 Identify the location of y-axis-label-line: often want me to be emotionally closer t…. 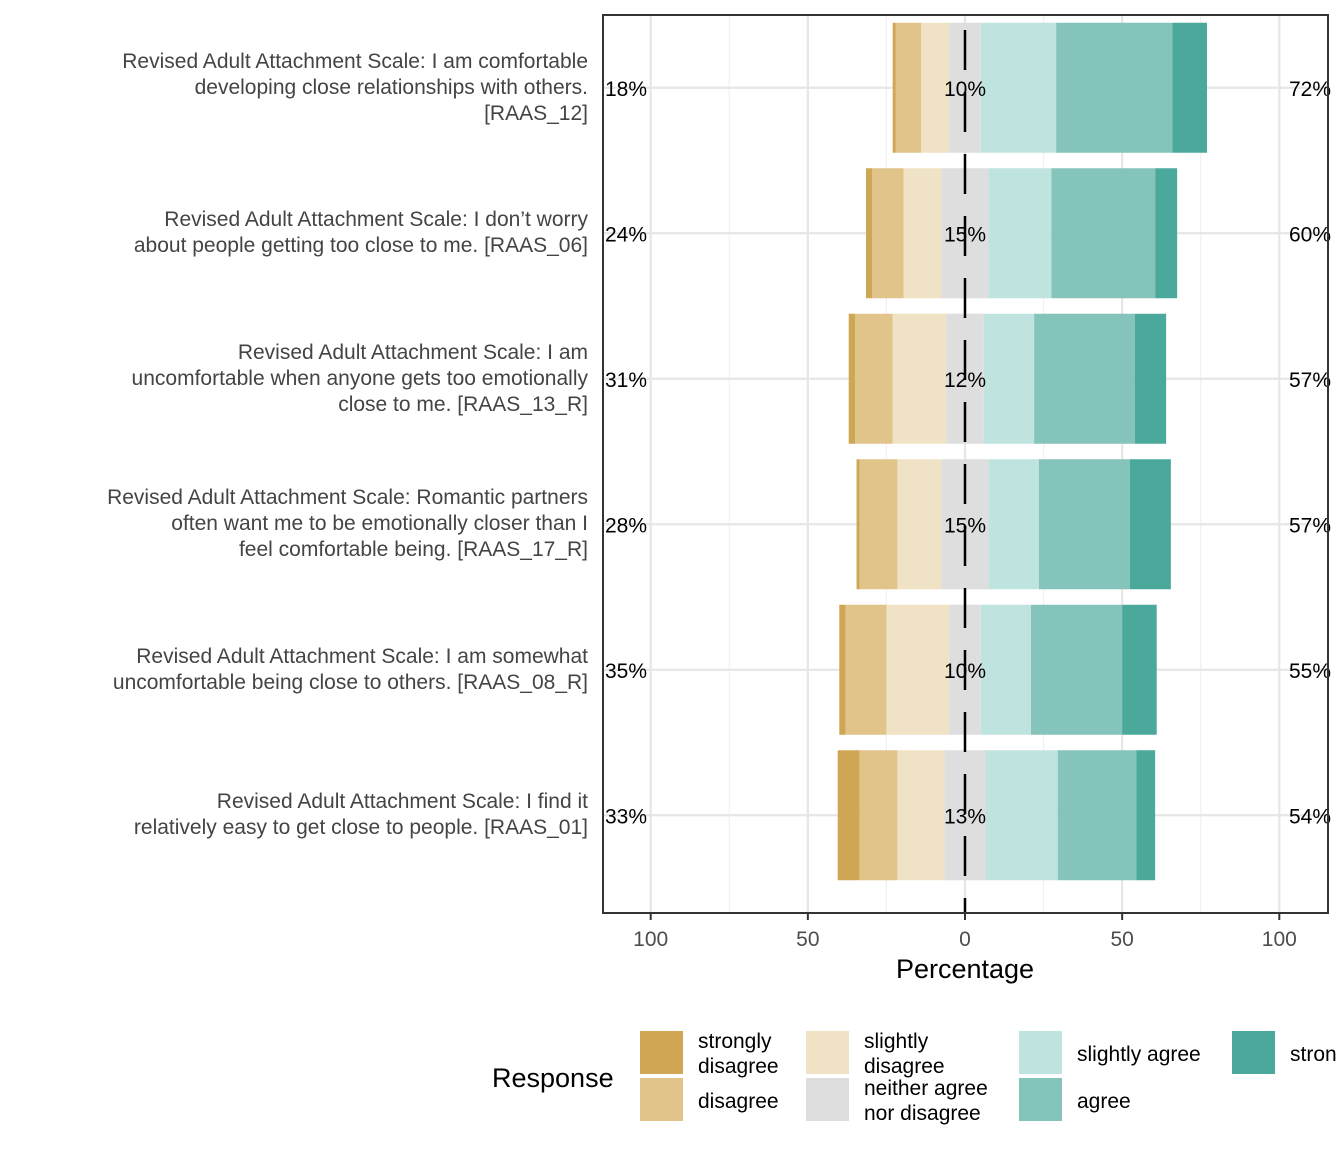
(379, 524).